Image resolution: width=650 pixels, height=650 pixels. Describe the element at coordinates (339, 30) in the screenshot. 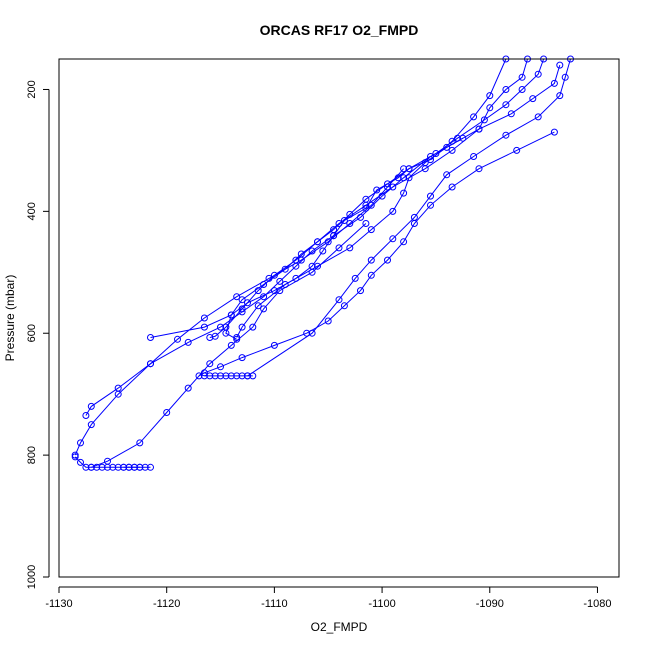

I see `chart-title: ORCAS RF17 O2_FMPD` at that location.